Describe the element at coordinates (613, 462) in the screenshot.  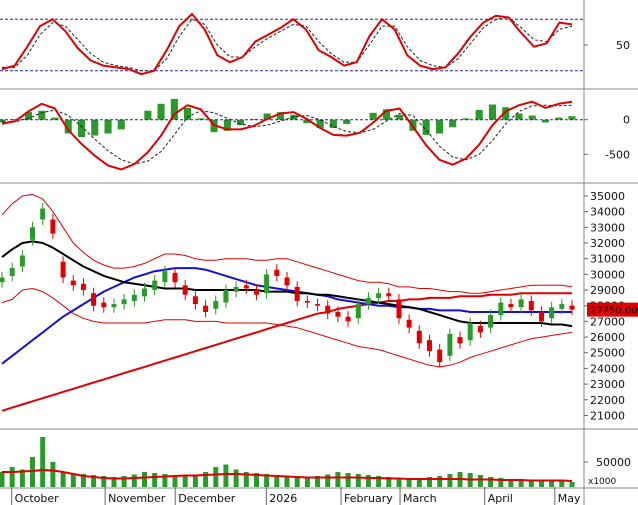
I see `y-tick-label: 50000` at that location.